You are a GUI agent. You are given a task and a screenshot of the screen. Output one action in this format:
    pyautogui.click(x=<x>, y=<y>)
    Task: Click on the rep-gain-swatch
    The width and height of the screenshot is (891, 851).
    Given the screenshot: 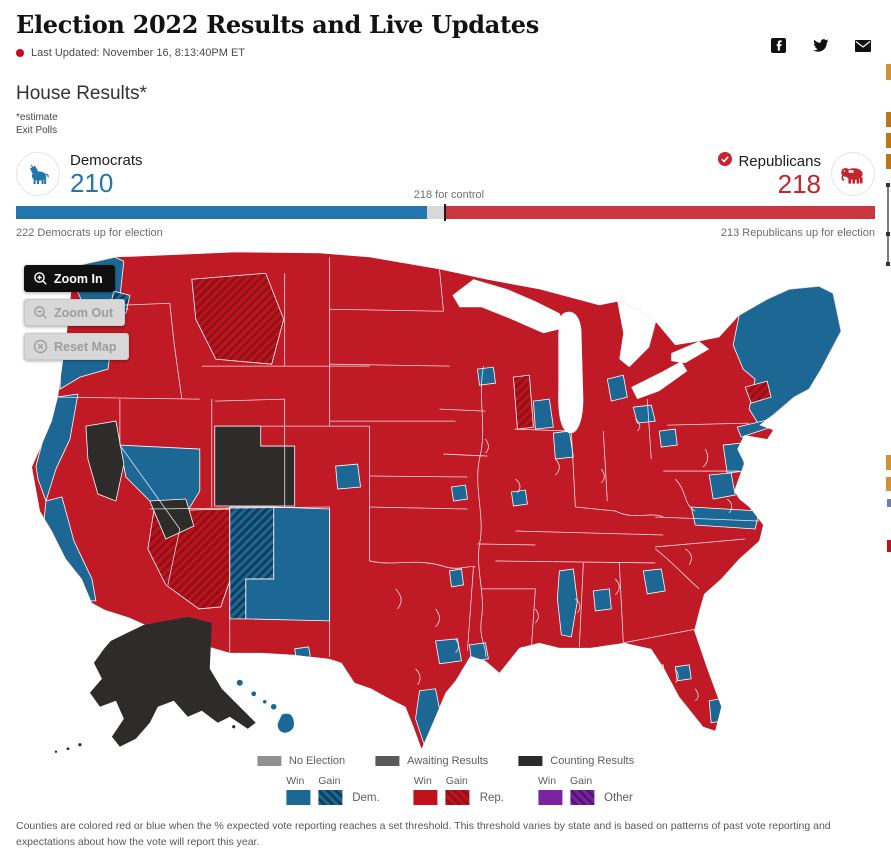 What is the action you would take?
    pyautogui.click(x=457, y=797)
    